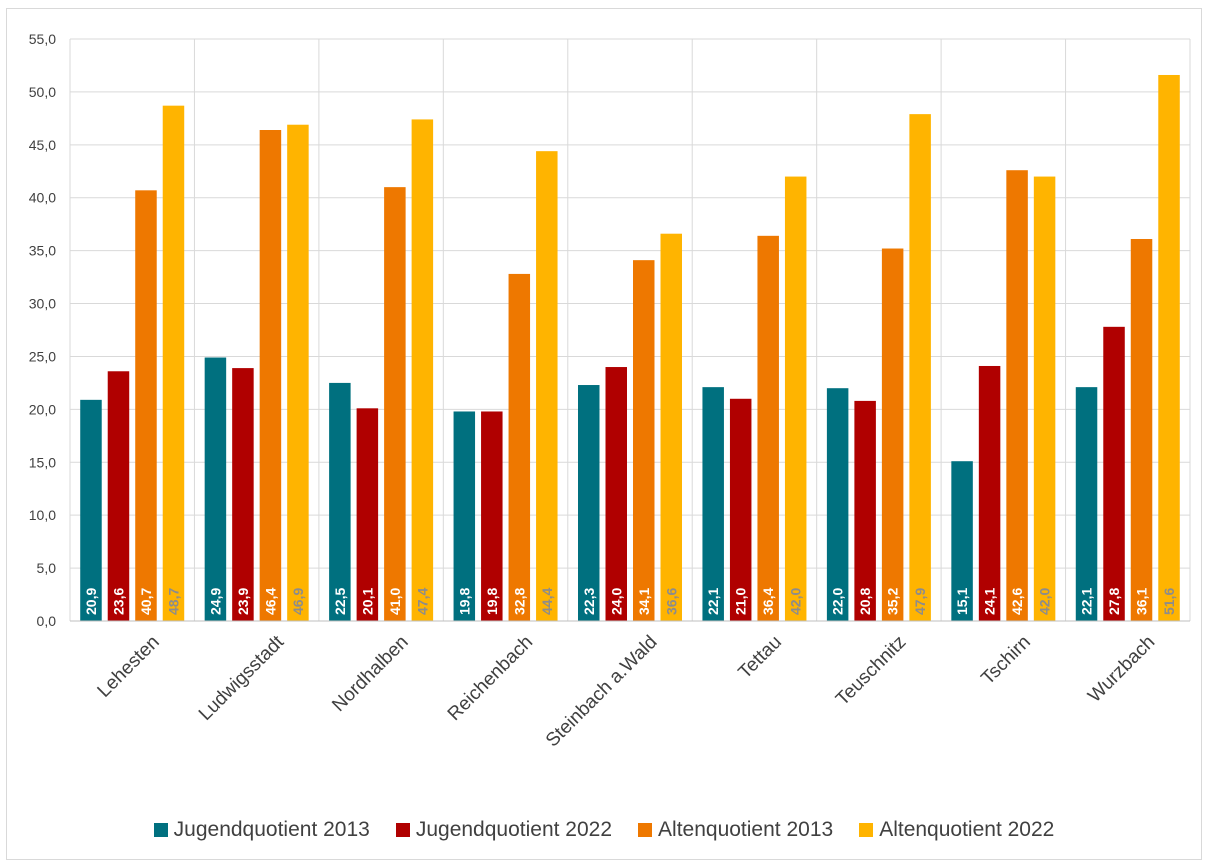 The width and height of the screenshot is (1208, 866). What do you see at coordinates (47, 621) in the screenshot?
I see `y-tick-label: 0,0` at bounding box center [47, 621].